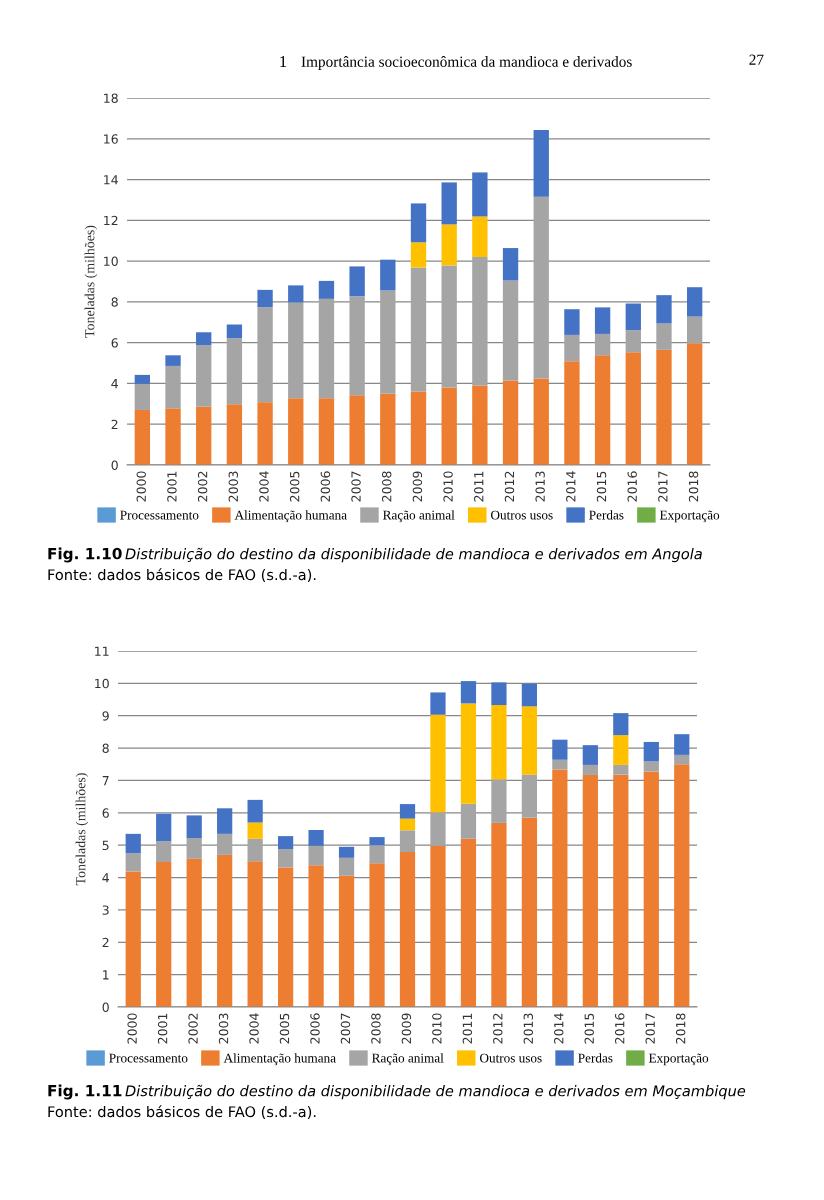 The height and width of the screenshot is (1200, 824). Describe the element at coordinates (559, 1028) in the screenshot. I see `x-tick-label: 2014` at that location.